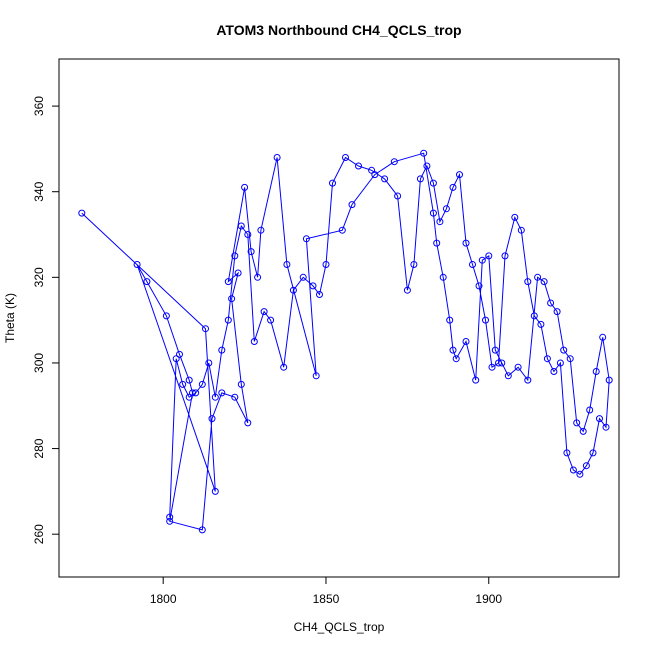  I want to click on x-tick-label: 1900, so click(488, 599).